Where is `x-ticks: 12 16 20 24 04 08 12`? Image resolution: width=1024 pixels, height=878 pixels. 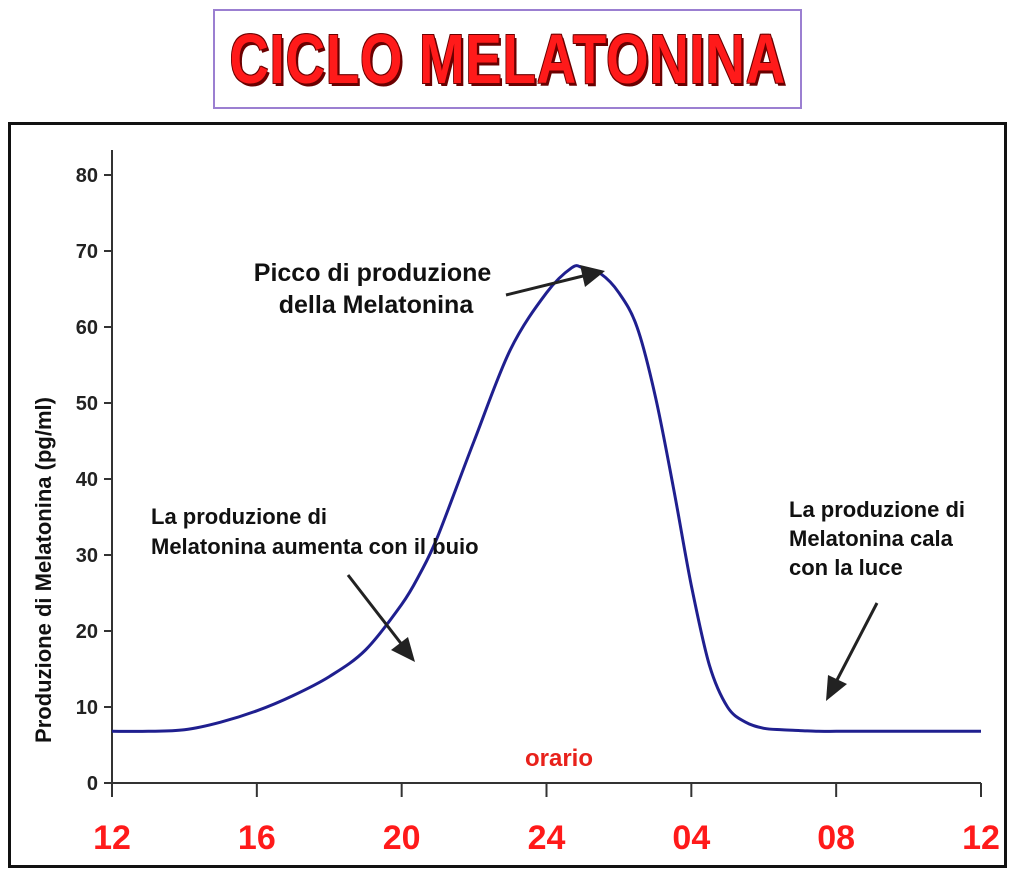
x-ticks: 12 16 20 24 04 08 12 is located at coordinates (546, 820).